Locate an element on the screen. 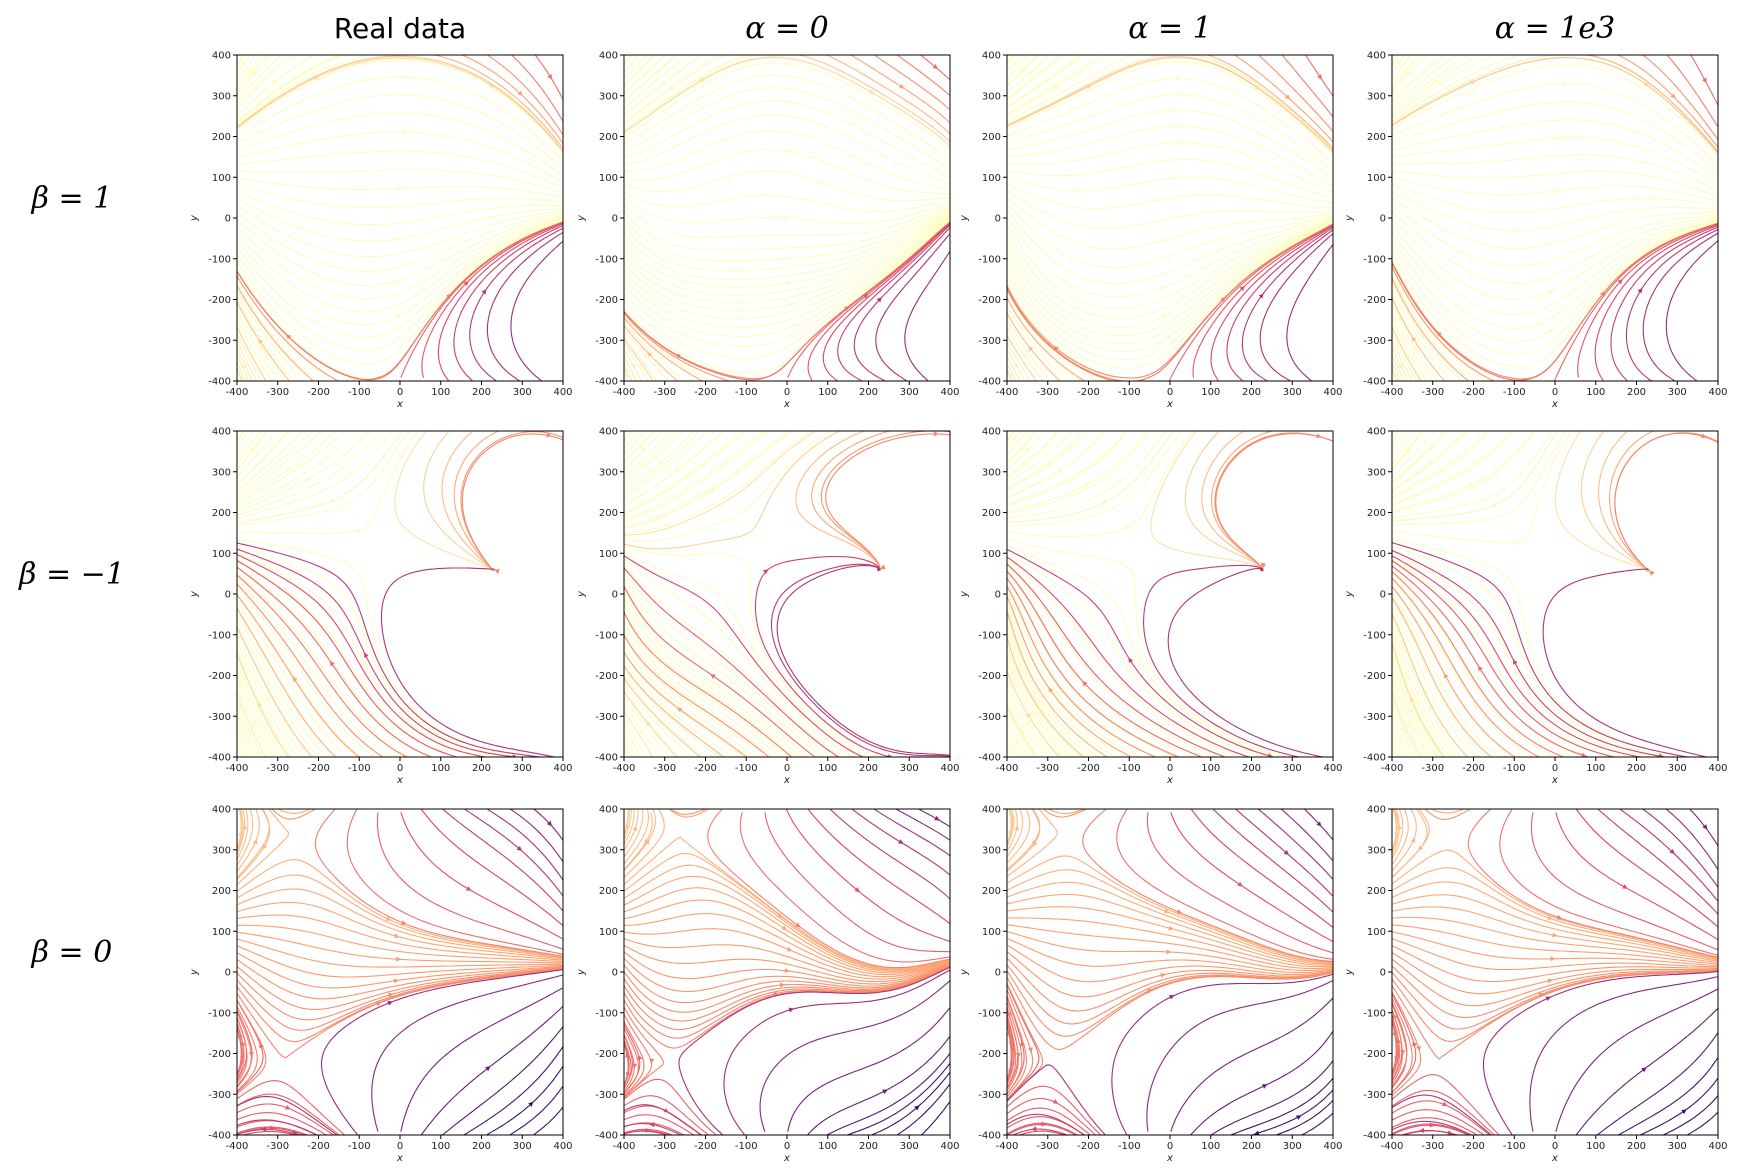 The width and height of the screenshot is (1742, 1172). x-tick-label: 300 is located at coordinates (522, 768).